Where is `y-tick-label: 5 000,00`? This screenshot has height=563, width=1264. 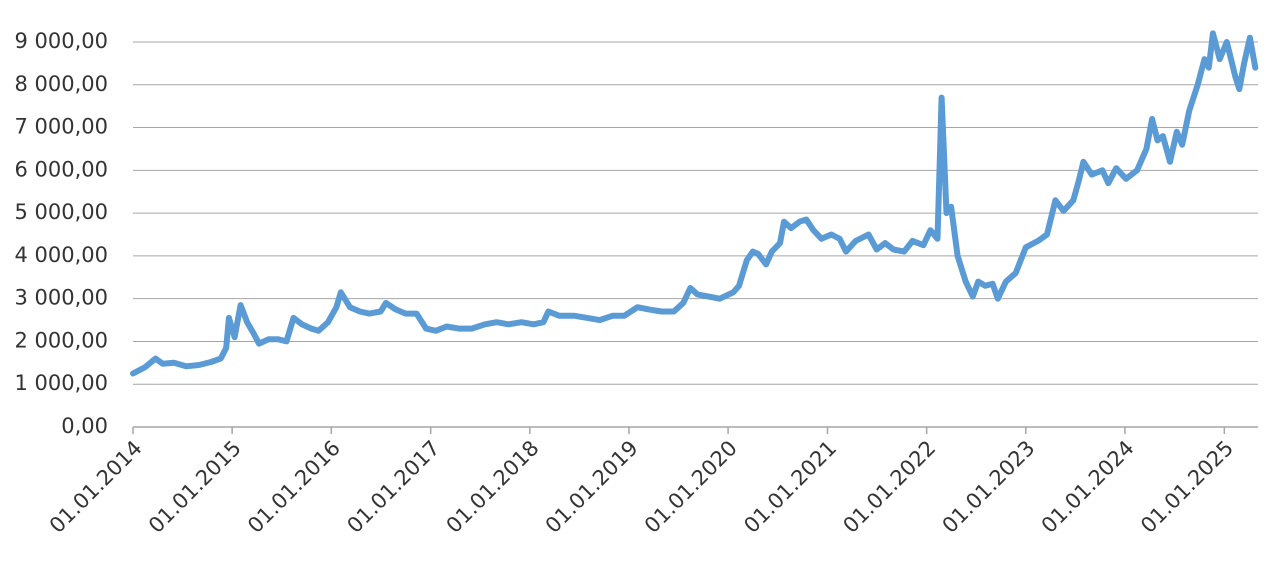 y-tick-label: 5 000,00 is located at coordinates (61, 212).